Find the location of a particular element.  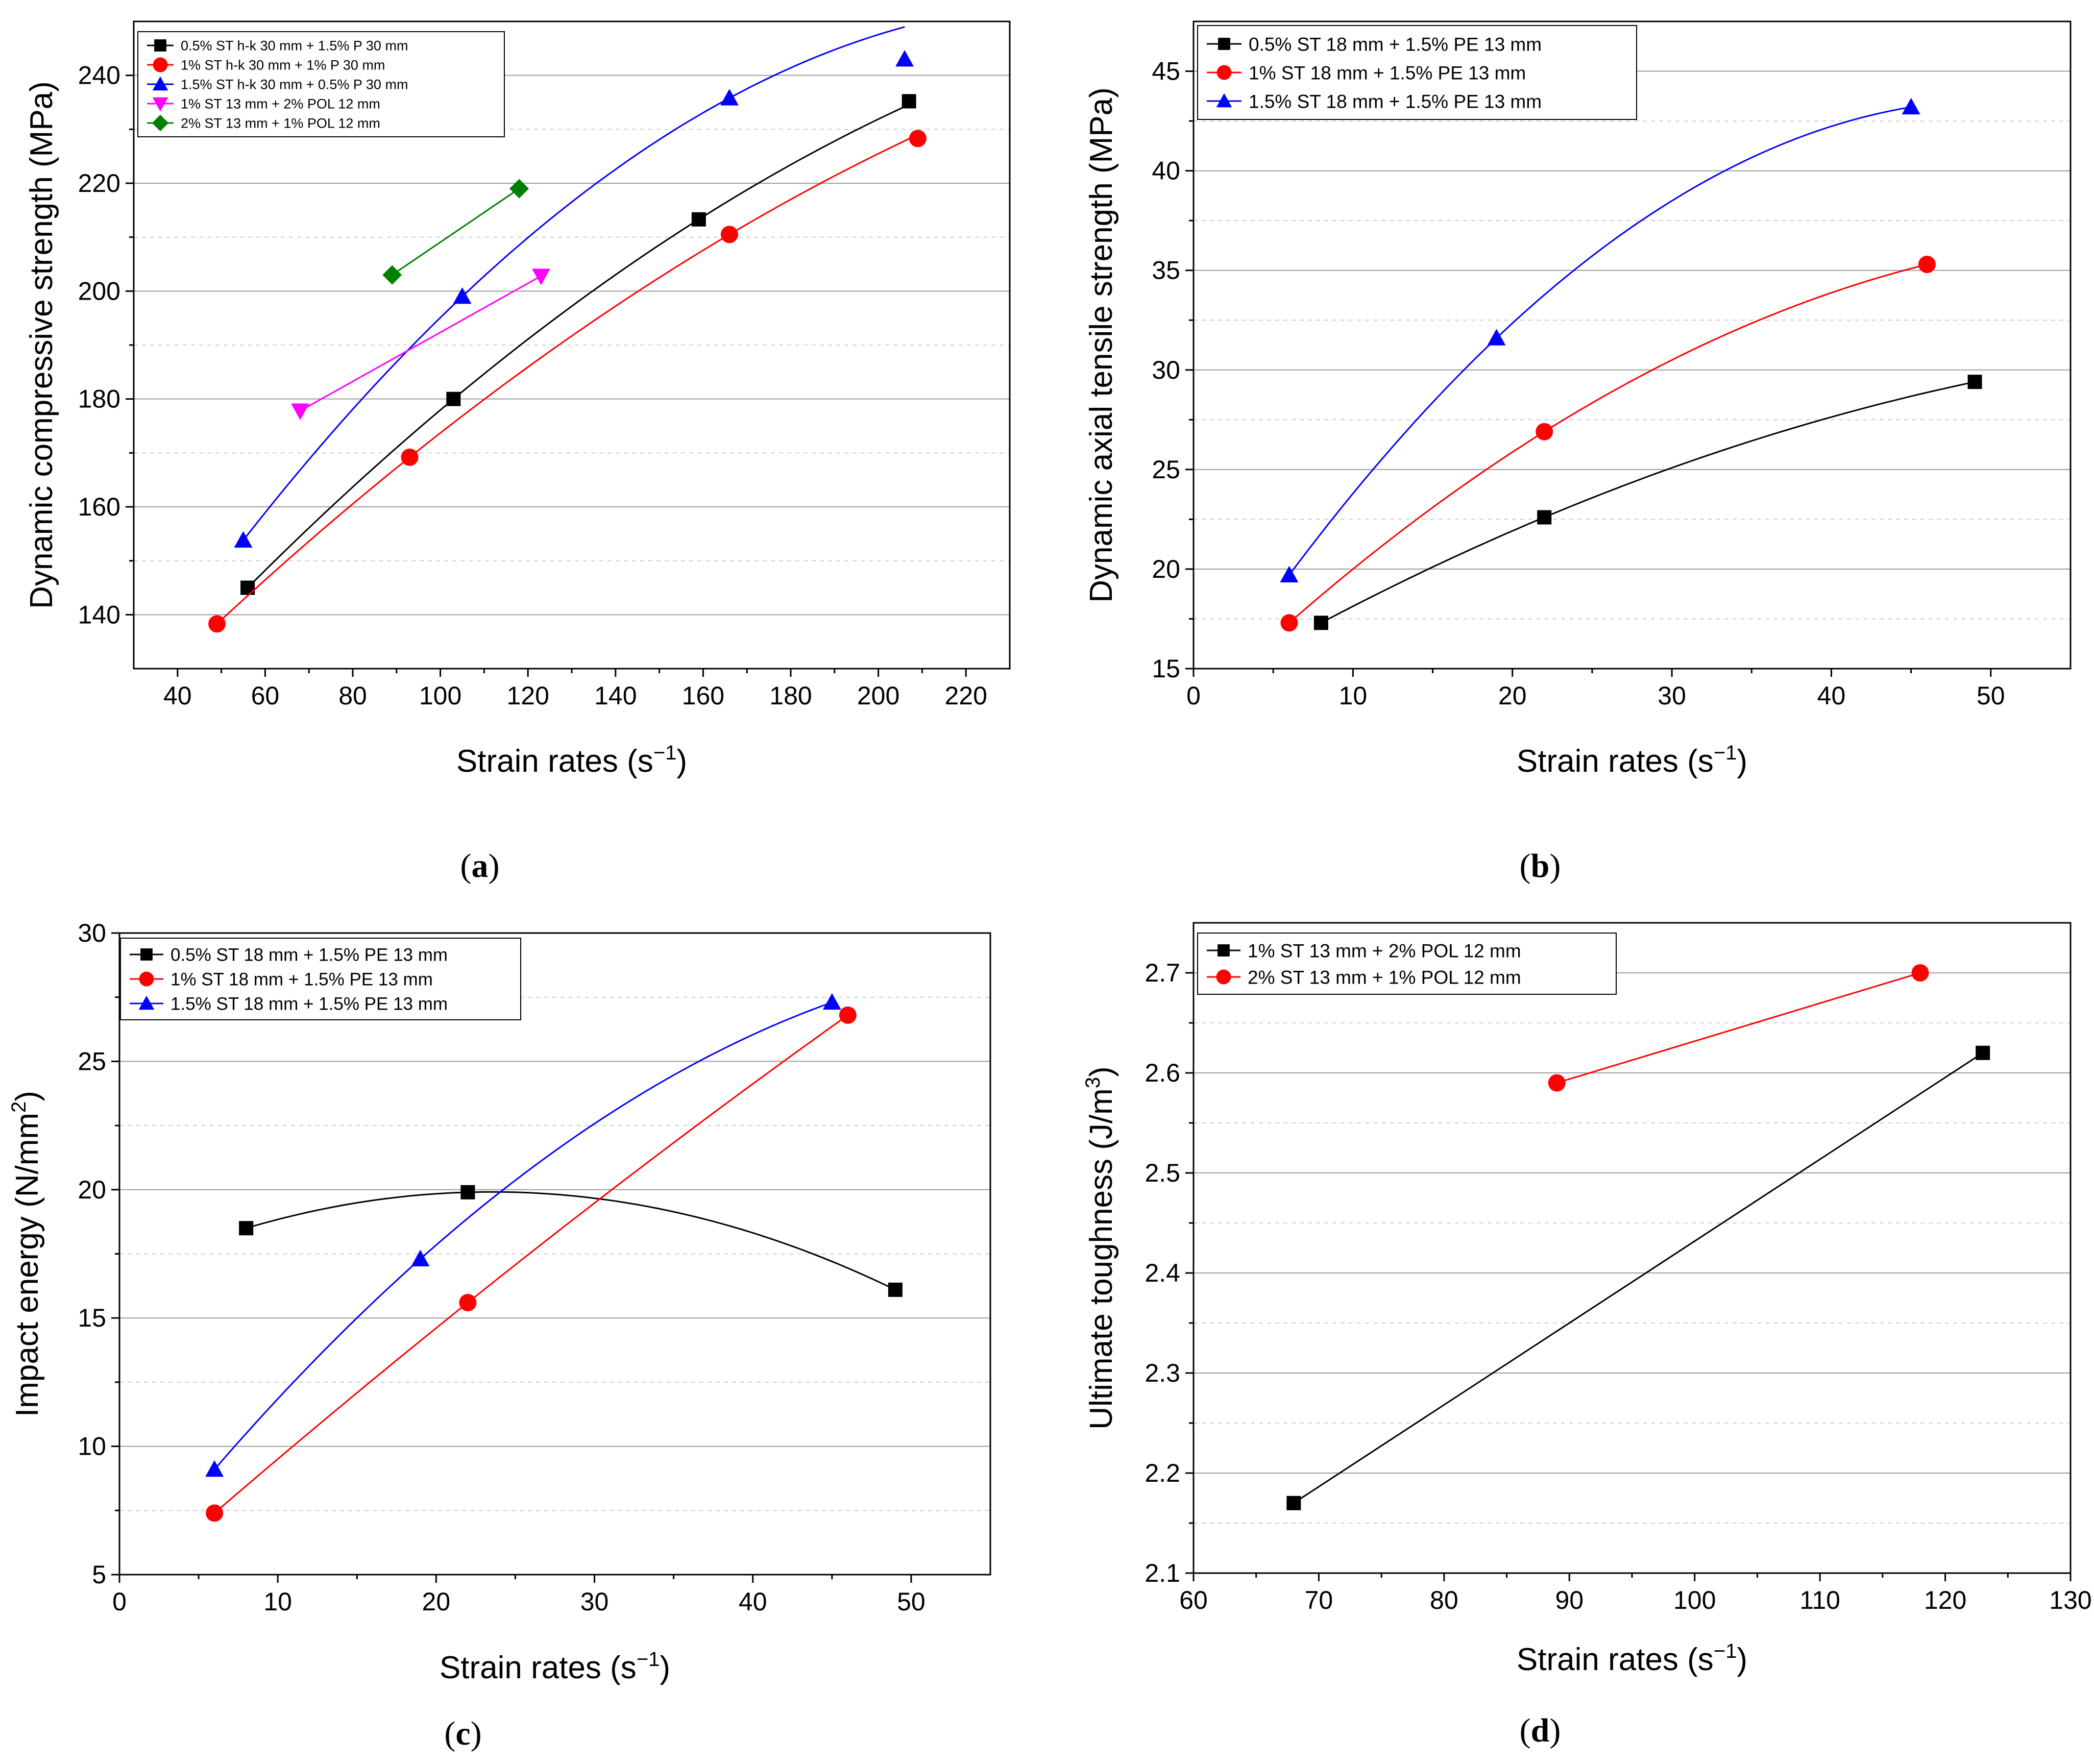

panel-label-letter: d is located at coordinates (1540, 1730).